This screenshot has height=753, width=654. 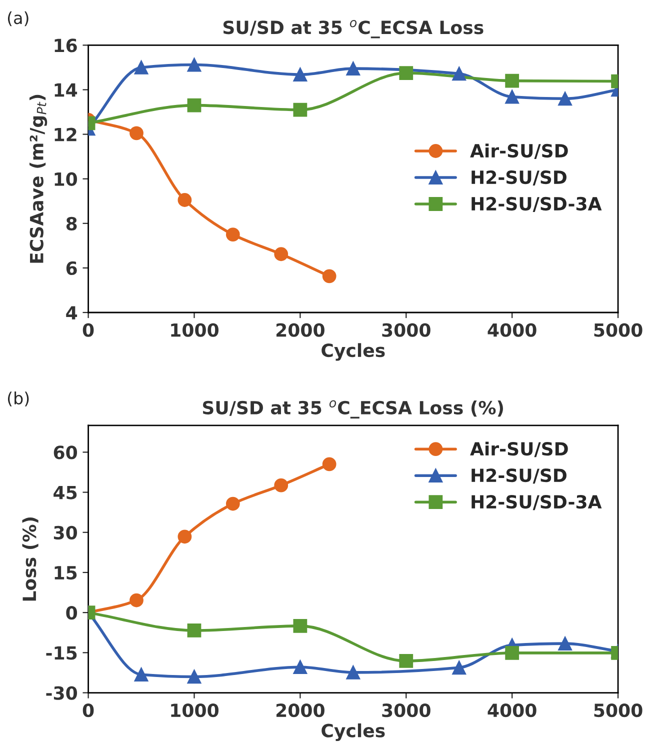 What do you see at coordinates (65, 45) in the screenshot?
I see `y-tick-label: 16` at bounding box center [65, 45].